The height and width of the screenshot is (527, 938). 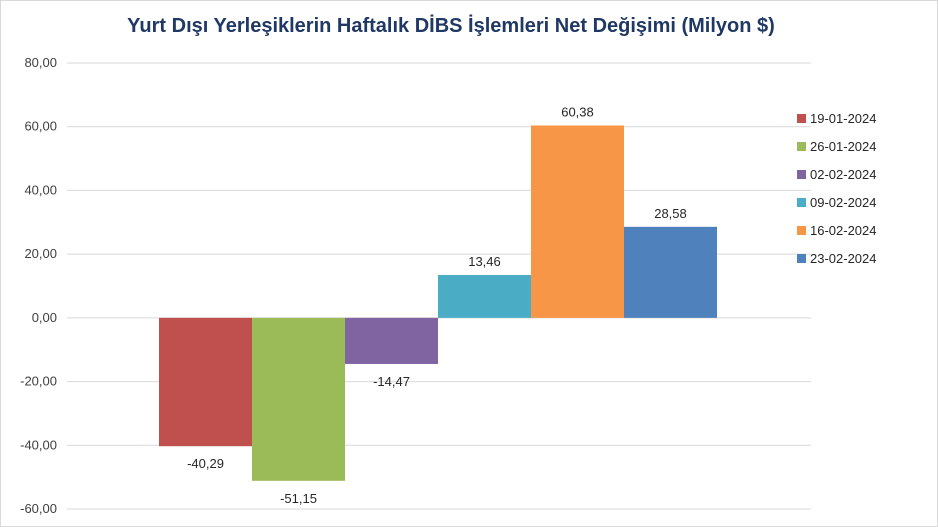 What do you see at coordinates (38, 508) in the screenshot?
I see `y-tick-label: -60,00` at bounding box center [38, 508].